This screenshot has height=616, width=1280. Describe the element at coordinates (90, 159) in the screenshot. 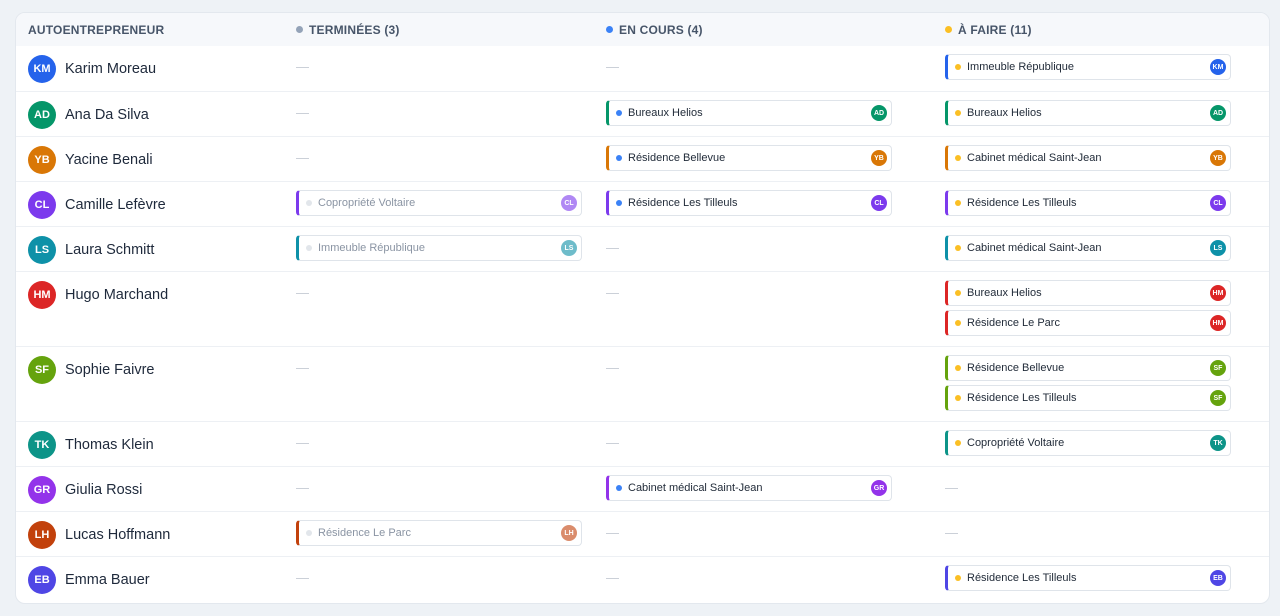

I see `person-cell: YB Yacine Benali` at that location.